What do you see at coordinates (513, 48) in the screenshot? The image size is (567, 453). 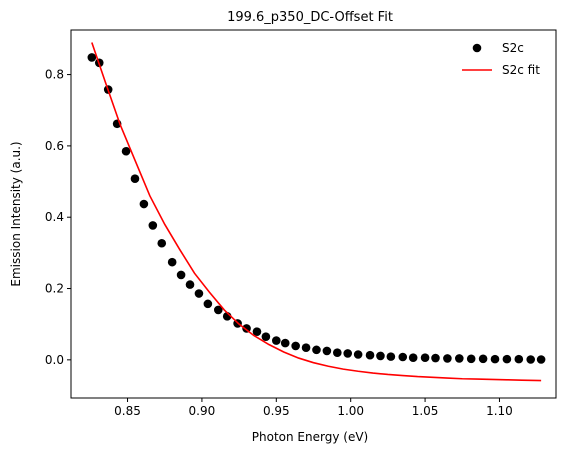 I see `legend-label: S2c` at bounding box center [513, 48].